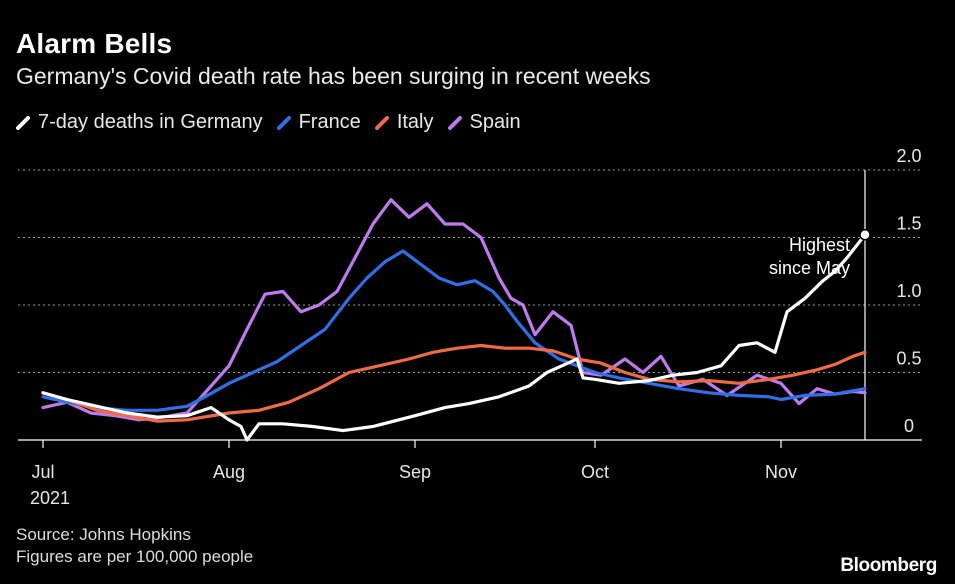 Image resolution: width=955 pixels, height=584 pixels. Describe the element at coordinates (283, 122) in the screenshot. I see `legend-swatch-france` at that location.